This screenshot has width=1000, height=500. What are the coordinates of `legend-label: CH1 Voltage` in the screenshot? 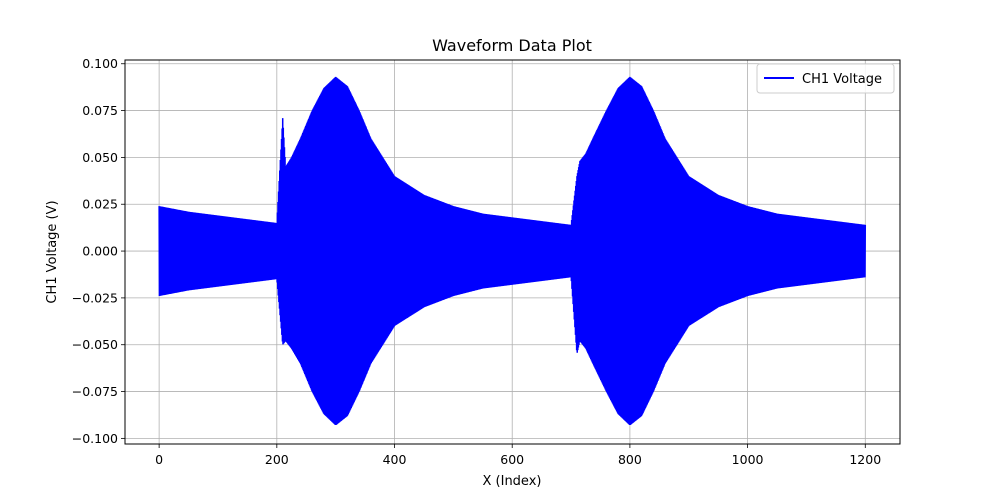 It's located at (842, 79).